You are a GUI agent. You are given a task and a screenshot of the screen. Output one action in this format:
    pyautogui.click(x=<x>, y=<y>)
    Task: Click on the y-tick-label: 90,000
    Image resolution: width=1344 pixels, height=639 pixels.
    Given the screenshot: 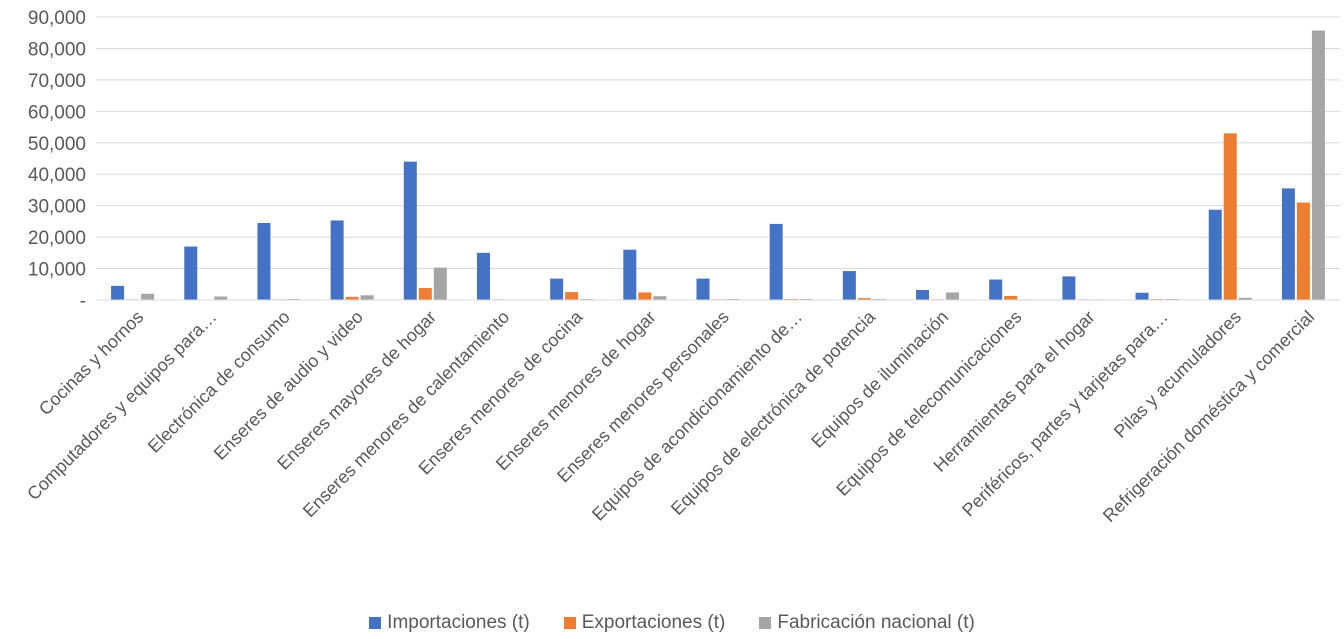 What is the action you would take?
    pyautogui.click(x=57, y=18)
    